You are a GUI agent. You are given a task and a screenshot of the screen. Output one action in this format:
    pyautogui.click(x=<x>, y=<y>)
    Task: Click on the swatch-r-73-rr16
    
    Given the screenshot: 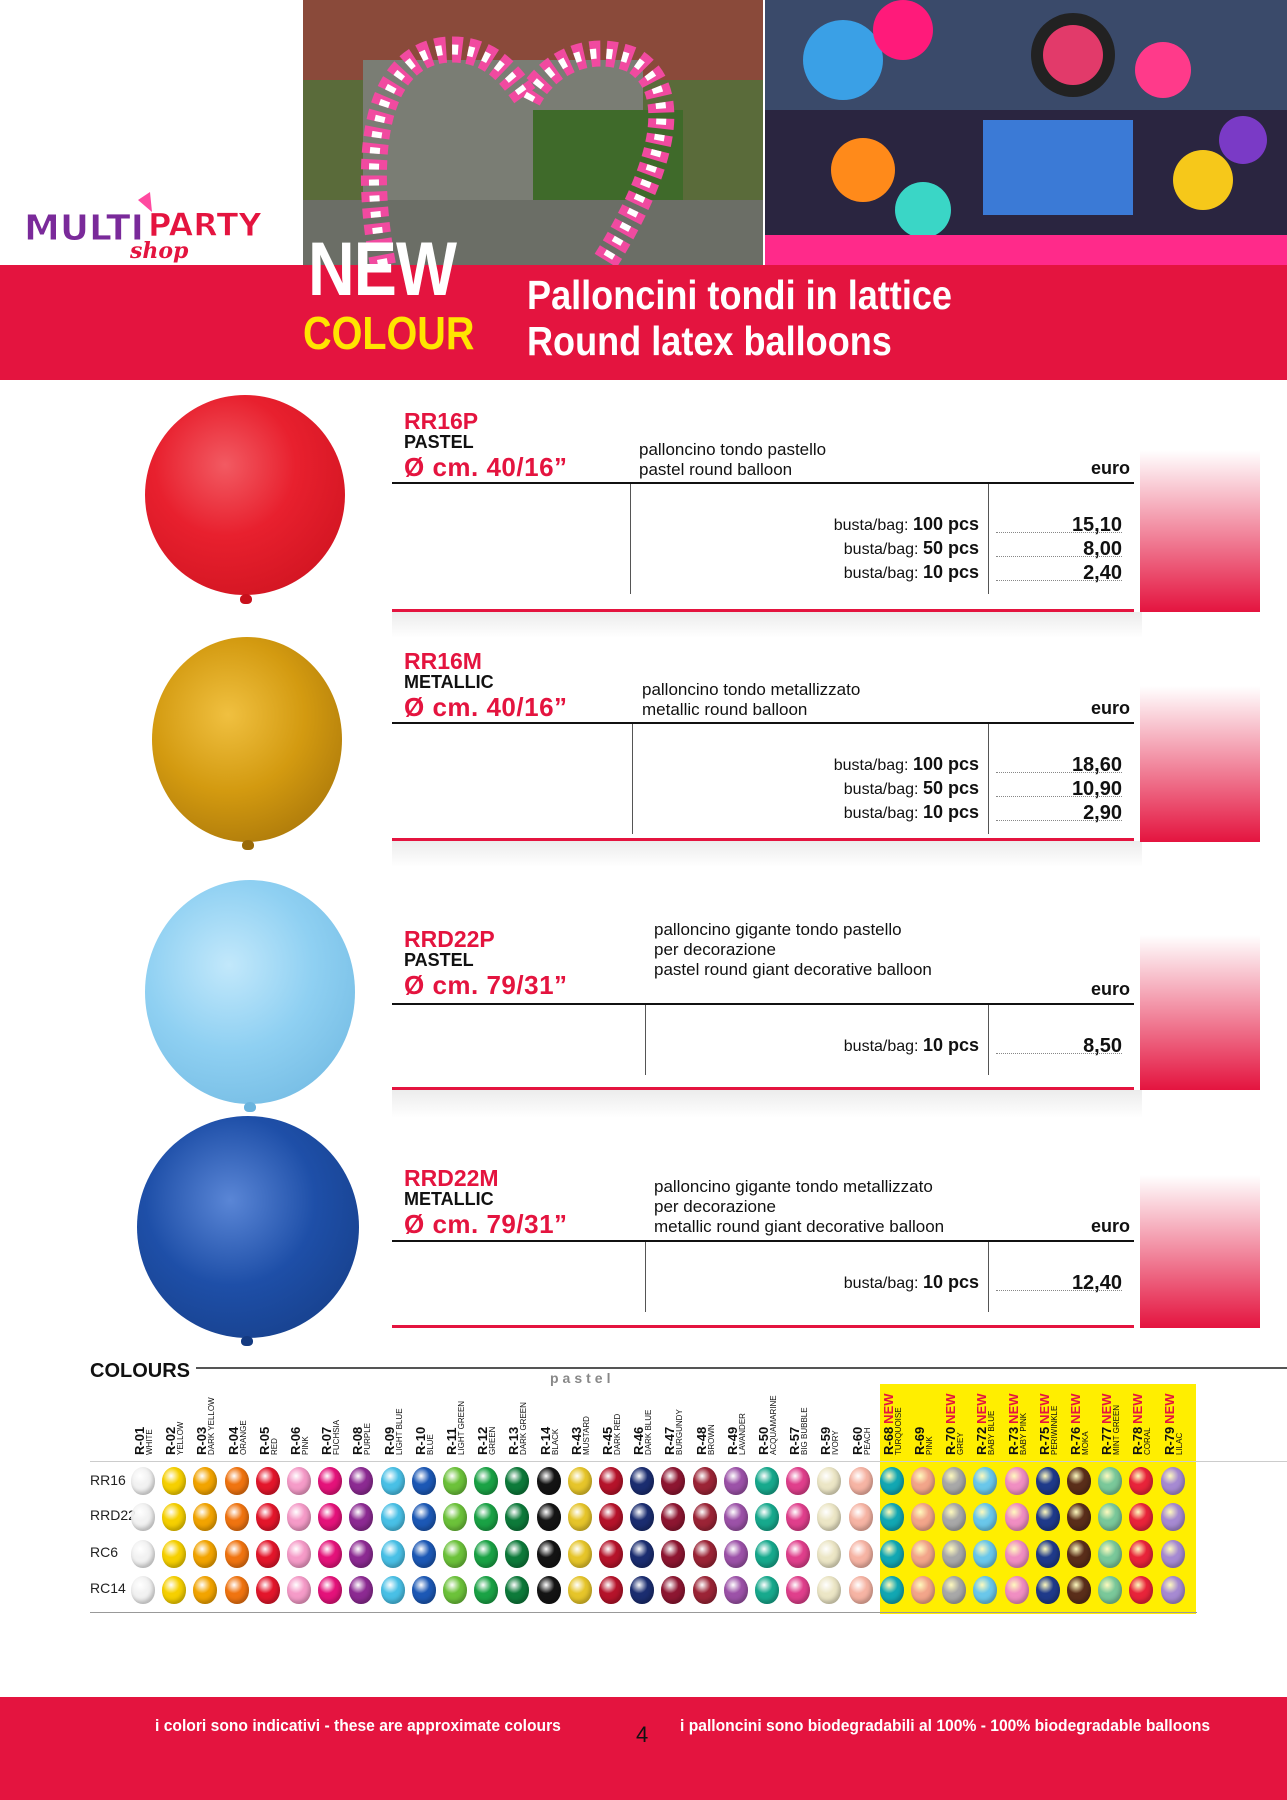 What is the action you would take?
    pyautogui.click(x=1016, y=1481)
    